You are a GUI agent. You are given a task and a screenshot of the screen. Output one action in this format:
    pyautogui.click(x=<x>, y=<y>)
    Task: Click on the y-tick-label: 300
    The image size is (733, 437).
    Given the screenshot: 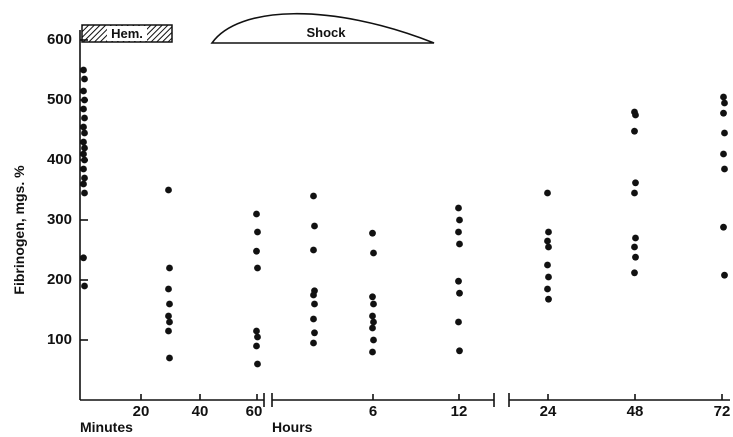 What is the action you would take?
    pyautogui.click(x=59, y=219)
    